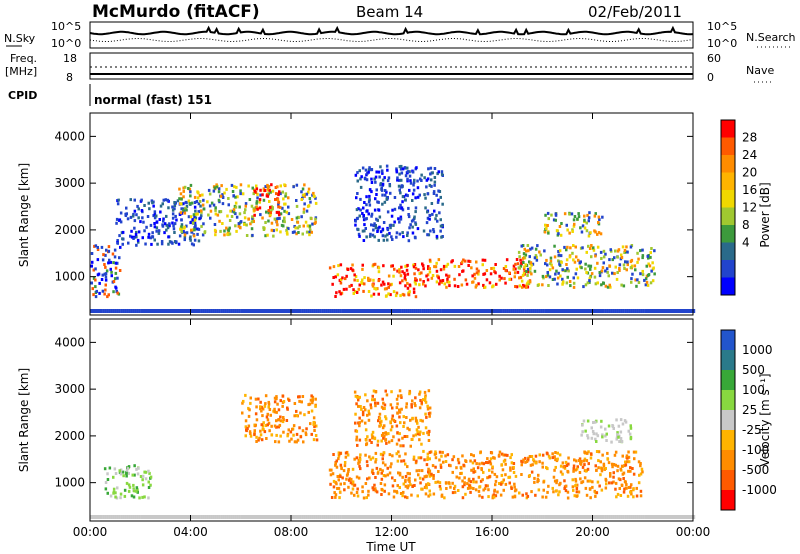 The height and width of the screenshot is (554, 800). What do you see at coordinates (69, 342) in the screenshot?
I see `y-tick-label: 4000` at bounding box center [69, 342].